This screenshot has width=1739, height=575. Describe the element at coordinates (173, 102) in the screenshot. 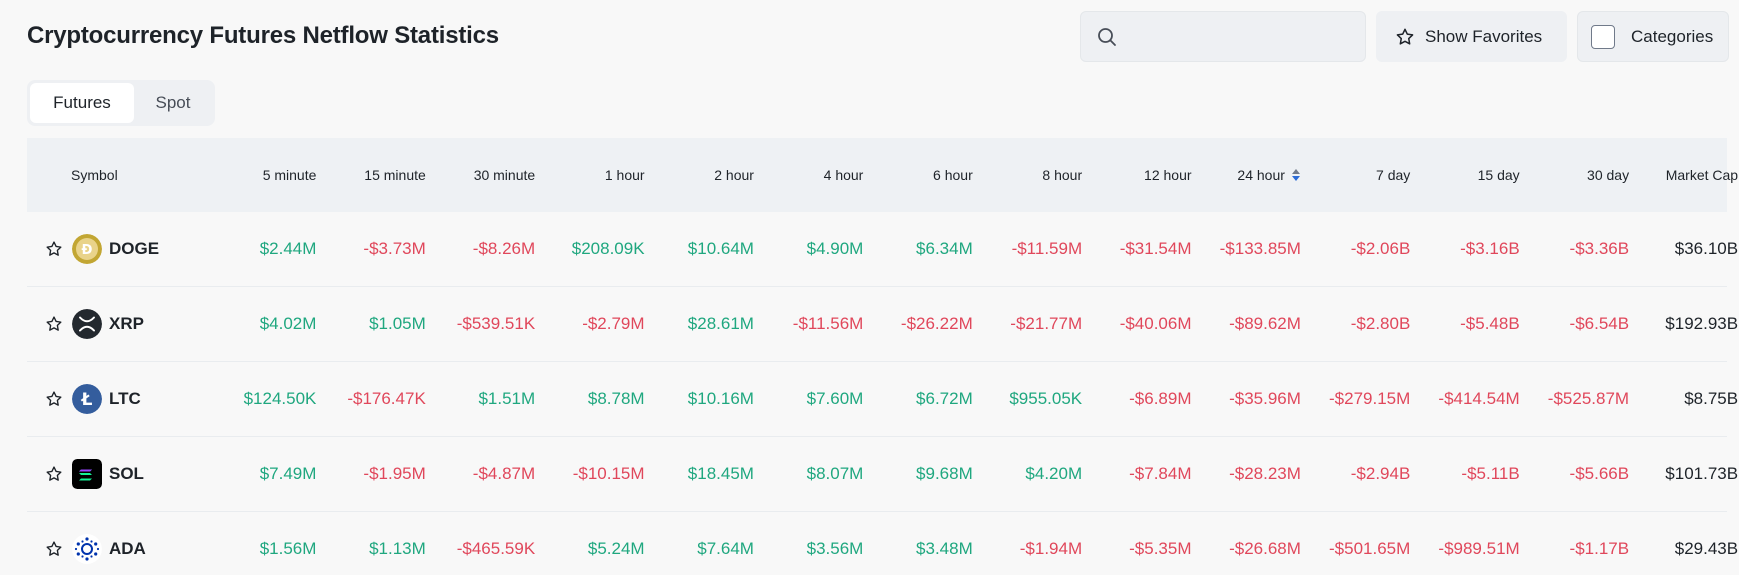

I see `tab-spot: Spot` at that location.